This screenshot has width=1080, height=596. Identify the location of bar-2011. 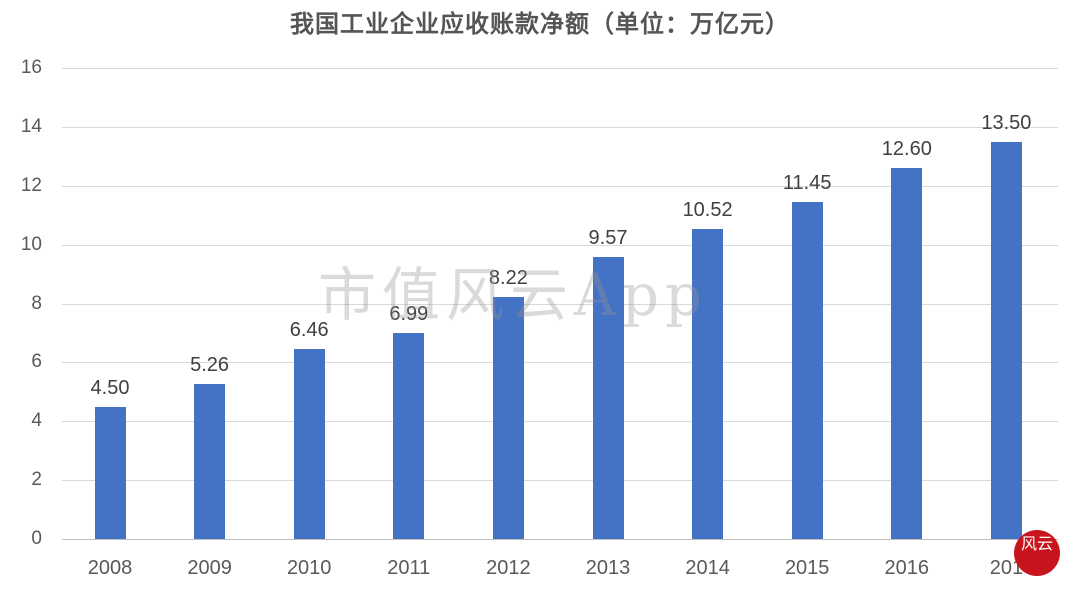
(409, 436).